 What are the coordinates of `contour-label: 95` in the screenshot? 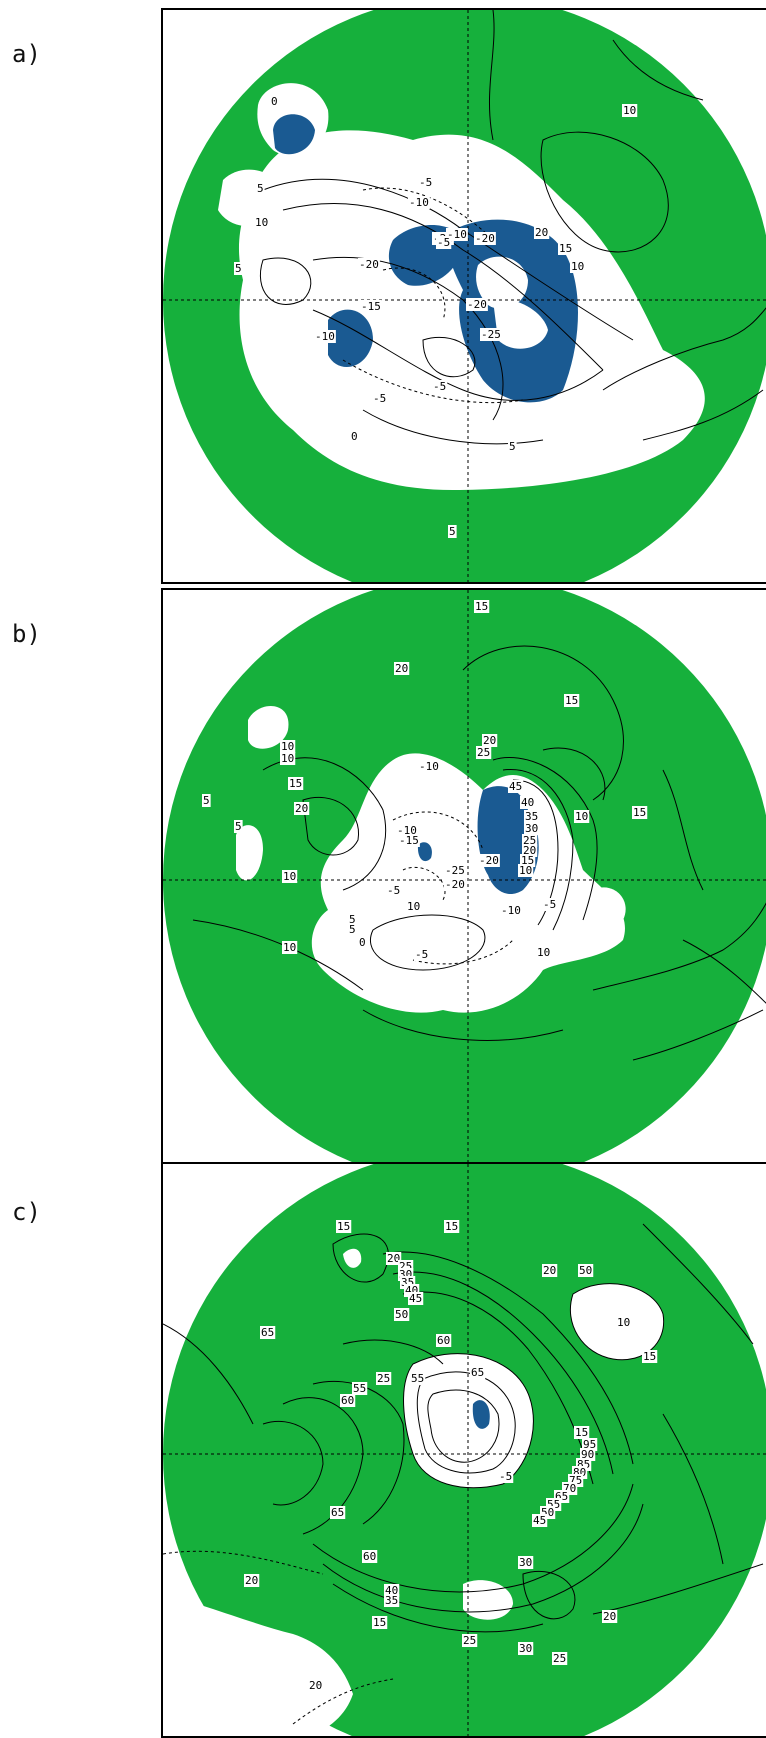 It's located at (589, 1444).